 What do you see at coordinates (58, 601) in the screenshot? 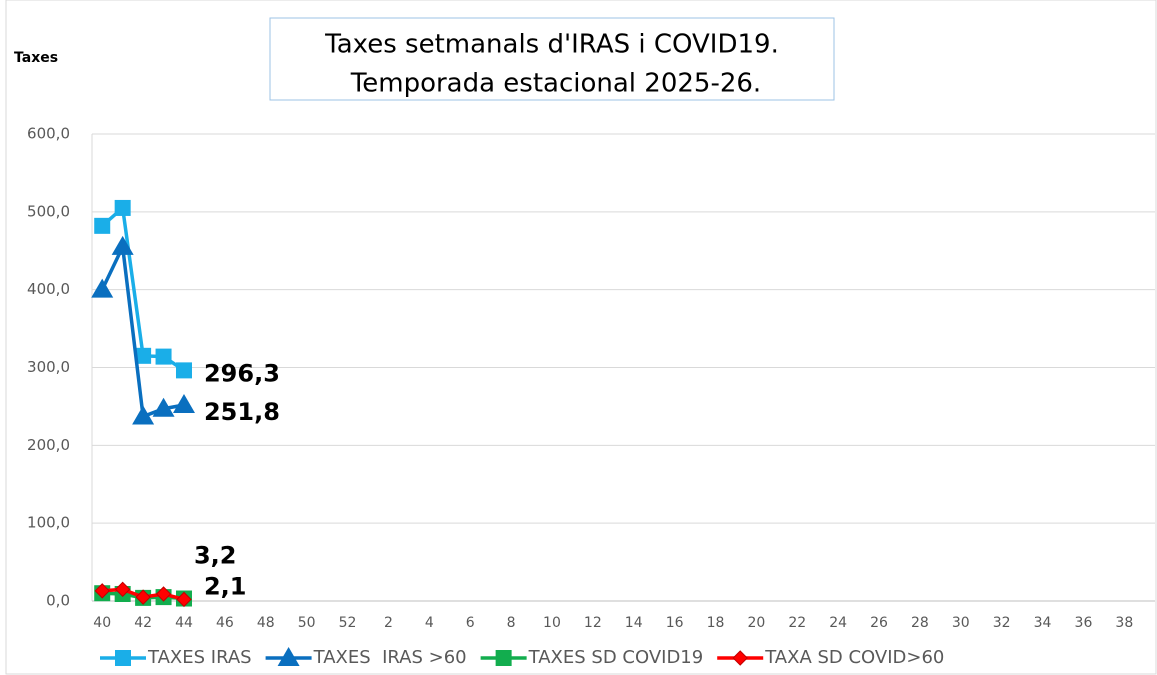
I see `y-tick-label: 0,0` at bounding box center [58, 601].